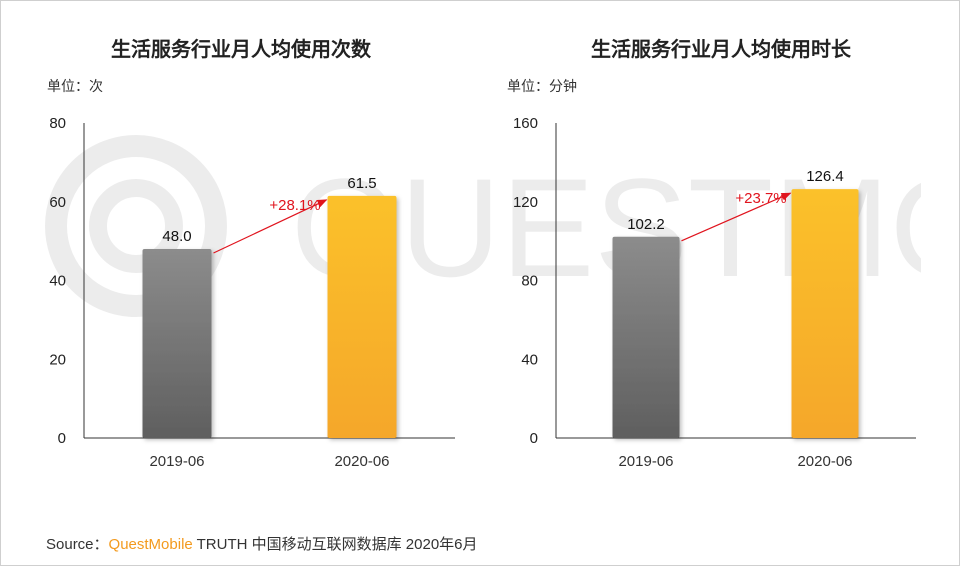 Image resolution: width=960 pixels, height=566 pixels. I want to click on bar-value-label: 126.4, so click(825, 176).